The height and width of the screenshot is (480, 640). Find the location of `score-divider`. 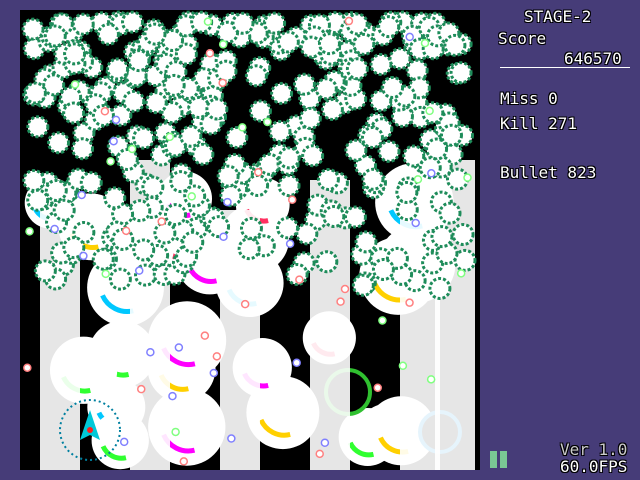

score-divider is located at coordinates (565, 67).